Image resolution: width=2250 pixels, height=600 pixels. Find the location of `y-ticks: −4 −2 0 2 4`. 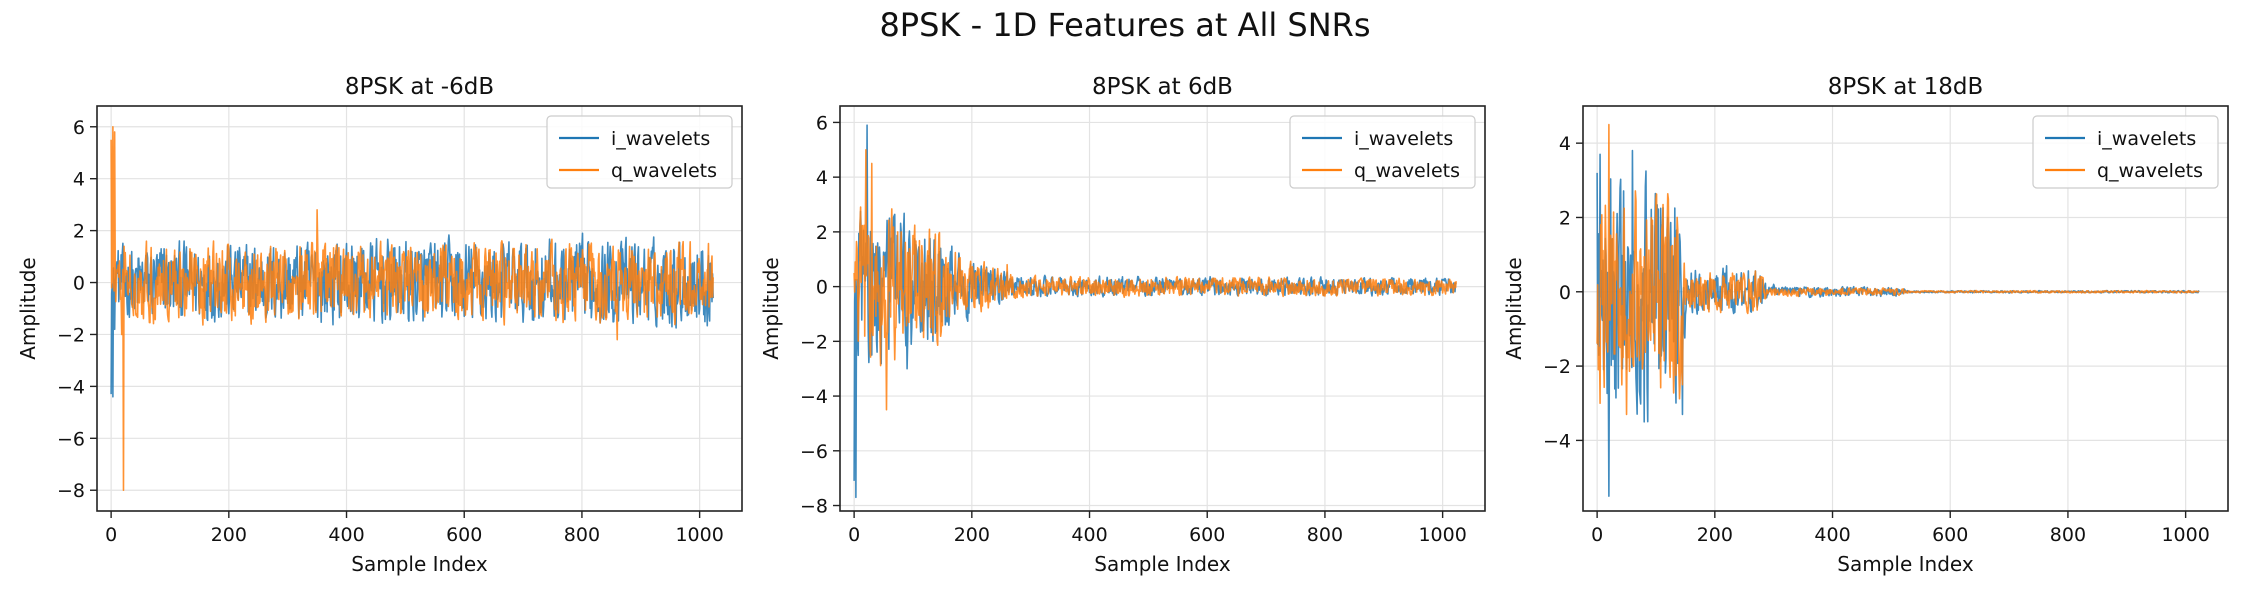

y-ticks: −4 −2 0 2 4 is located at coordinates (1563, 292).